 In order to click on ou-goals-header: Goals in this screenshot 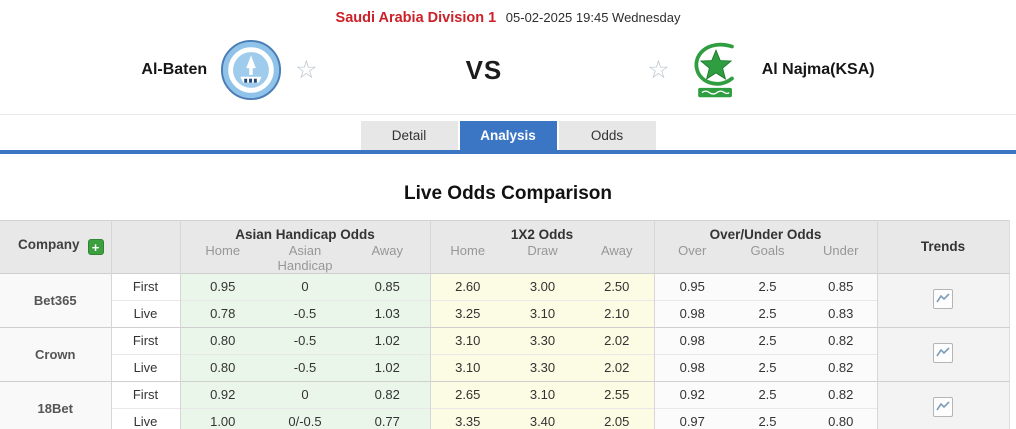, I will do `click(767, 257)`.